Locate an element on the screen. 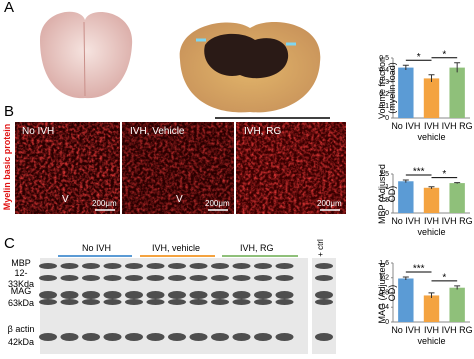 This screenshot has width=474, height=359. arrows is located at coordinates (246, 42).